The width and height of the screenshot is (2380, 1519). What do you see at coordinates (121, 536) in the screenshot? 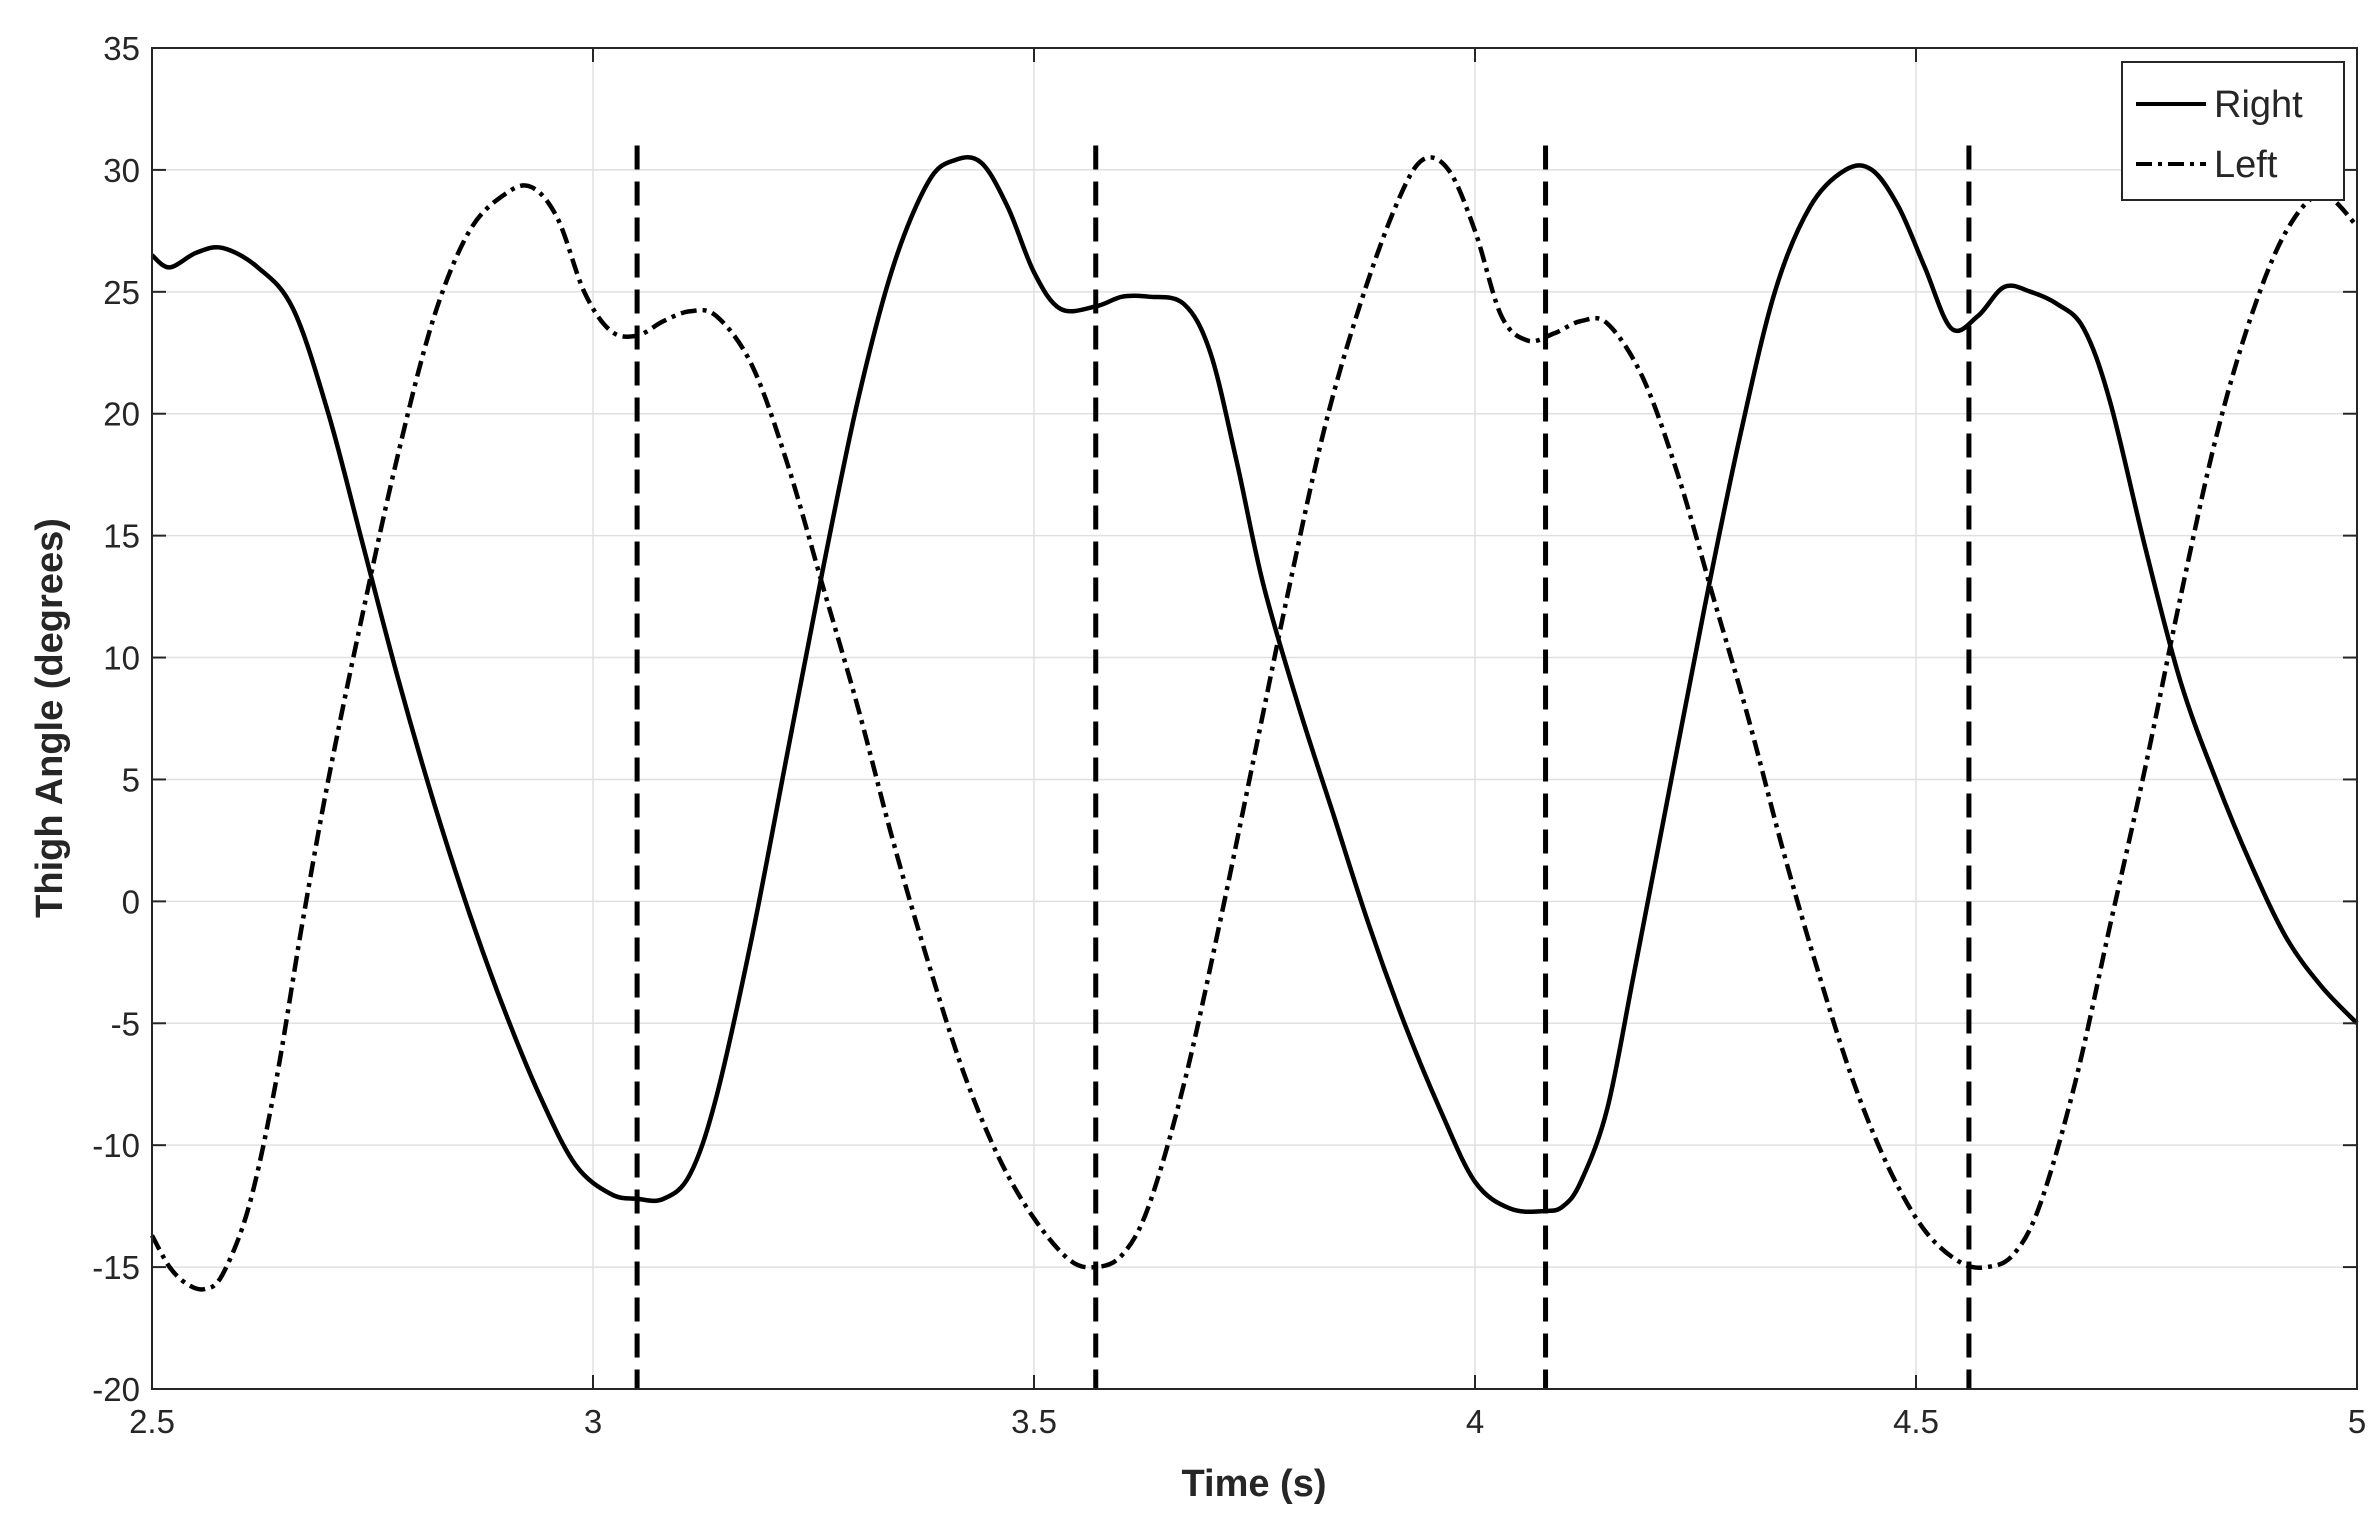
I see `y-tick-label: 15` at bounding box center [121, 536].